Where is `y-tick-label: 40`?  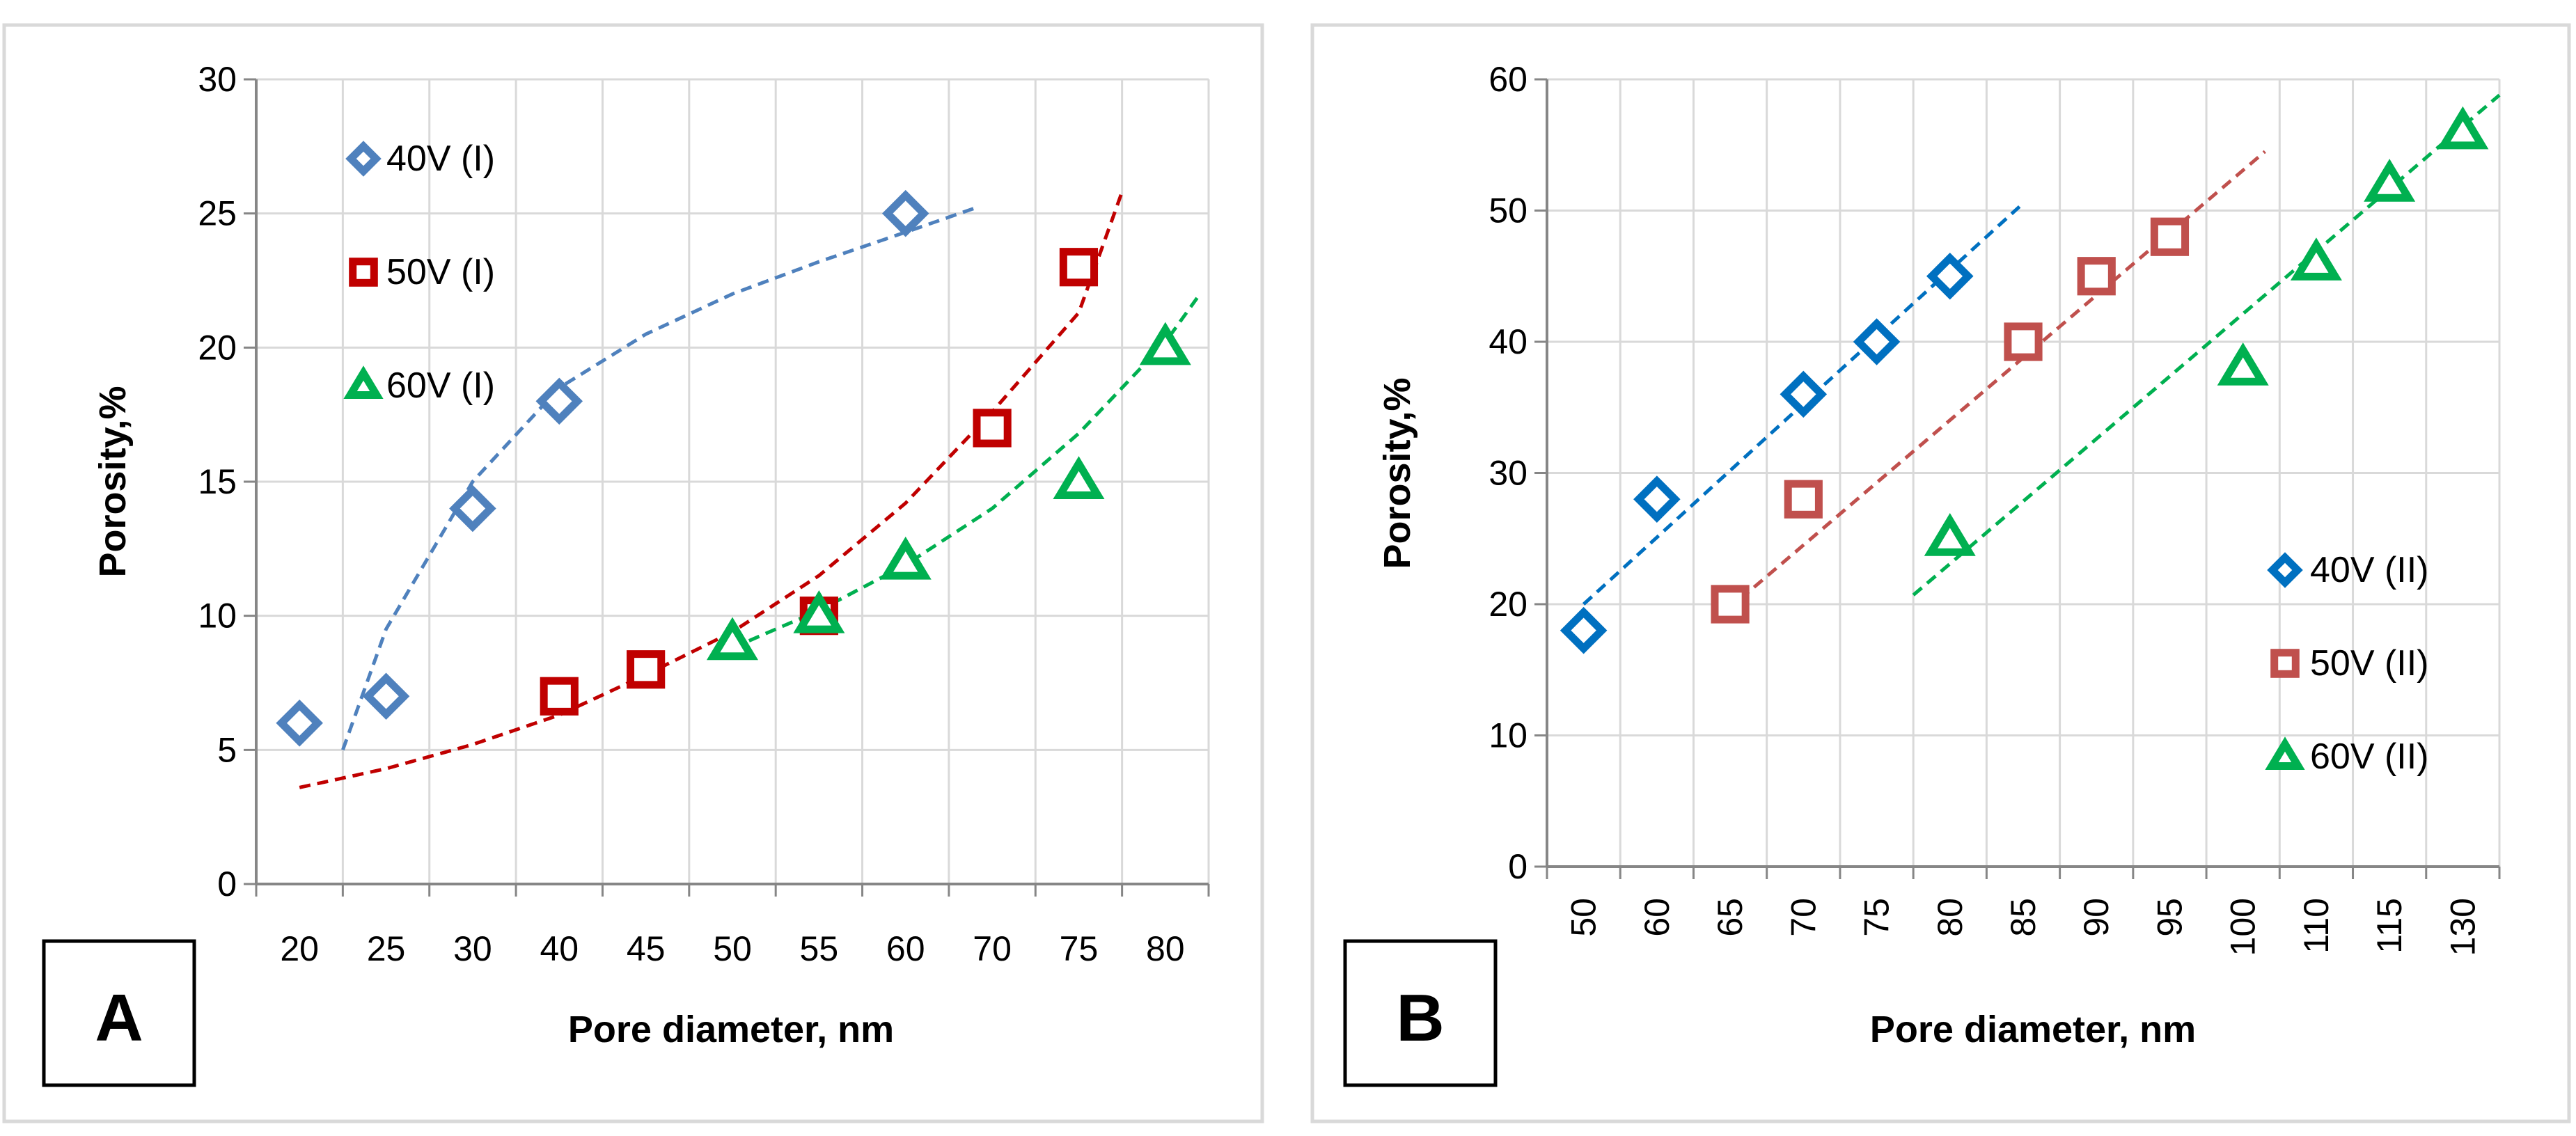 y-tick-label: 40 is located at coordinates (1508, 341).